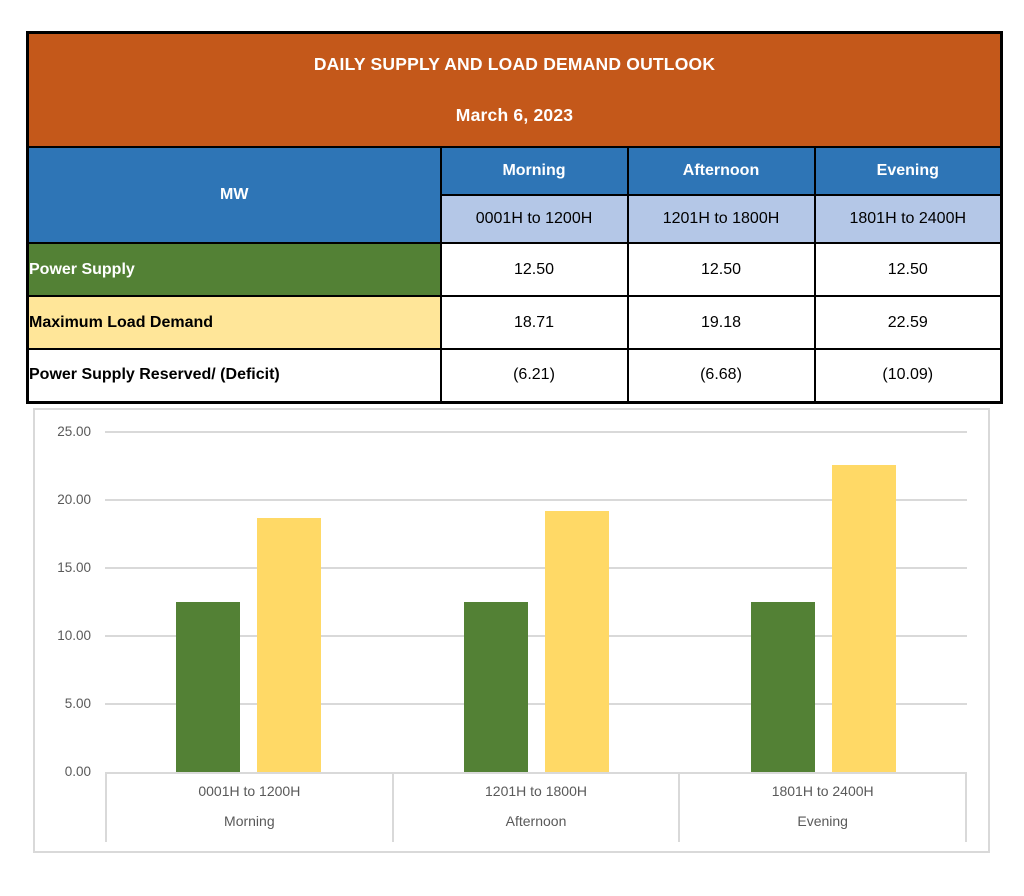 The image size is (1024, 896). Describe the element at coordinates (721, 269) in the screenshot. I see `value-supply-afternoon: 12.50` at that location.